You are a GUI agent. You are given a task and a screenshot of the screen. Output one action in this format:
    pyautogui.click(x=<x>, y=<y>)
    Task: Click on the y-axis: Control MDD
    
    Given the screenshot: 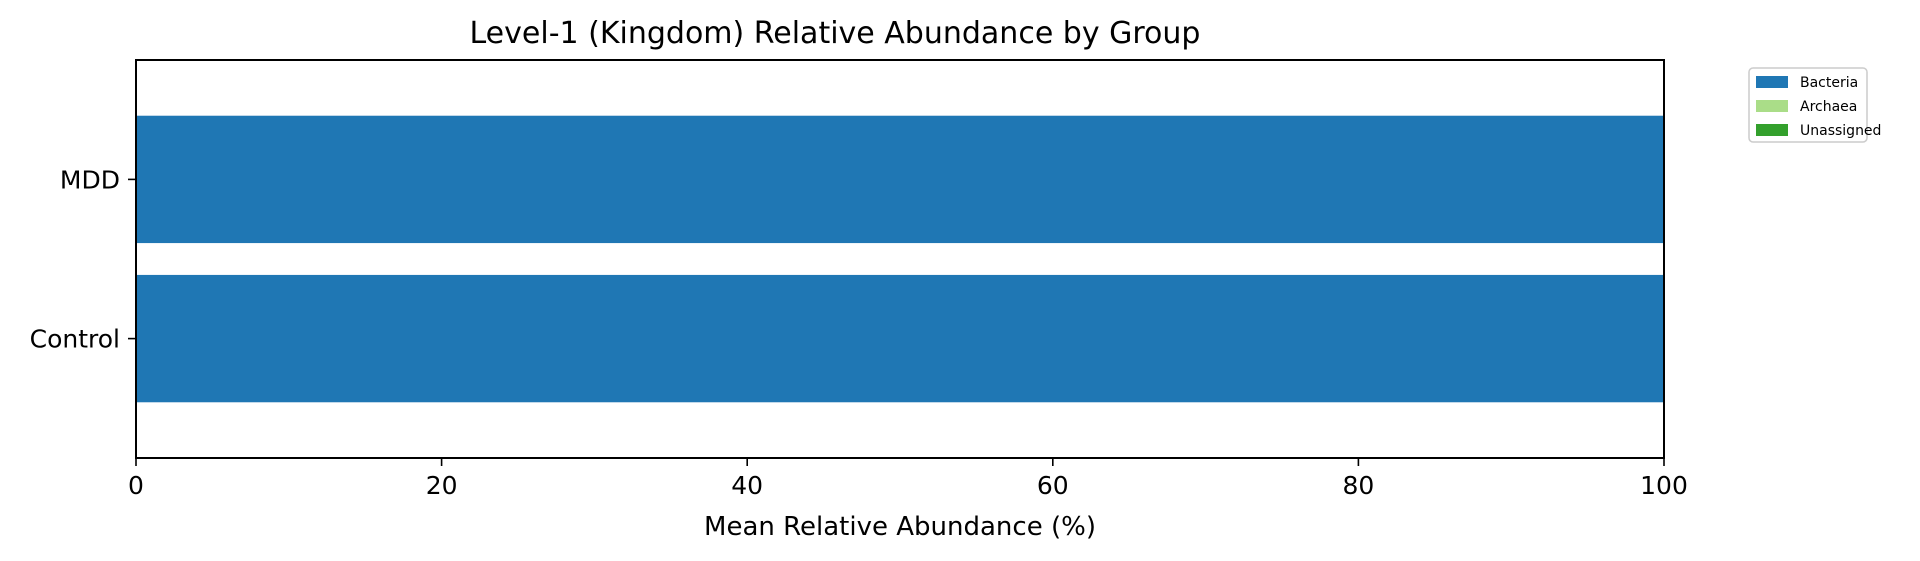 What is the action you would take?
    pyautogui.click(x=83, y=259)
    